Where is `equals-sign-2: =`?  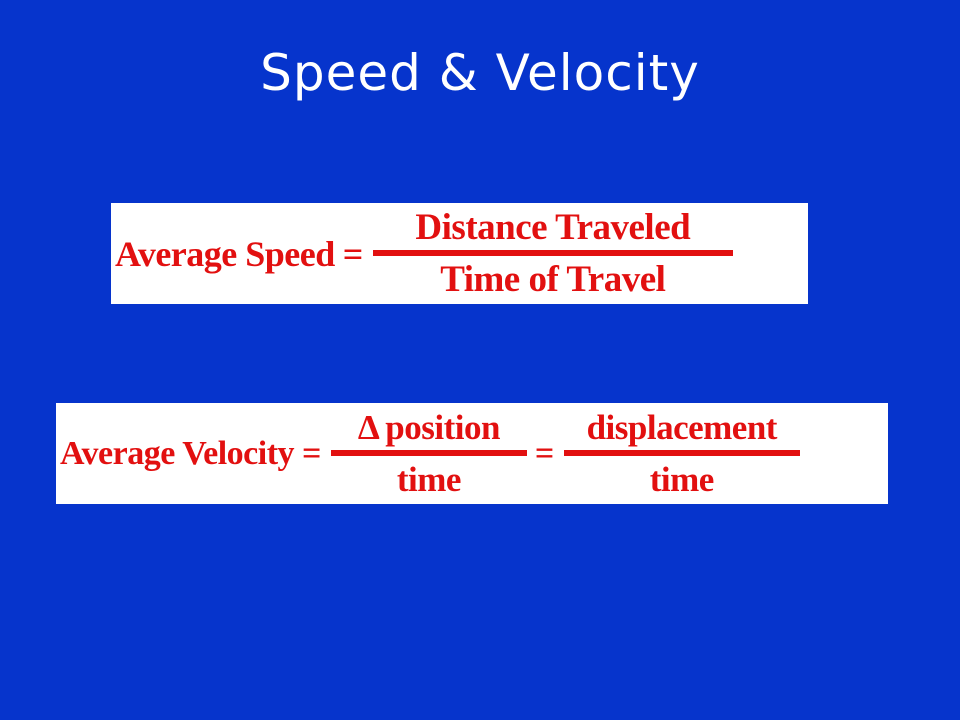
equals-sign-2: = is located at coordinates (544, 453).